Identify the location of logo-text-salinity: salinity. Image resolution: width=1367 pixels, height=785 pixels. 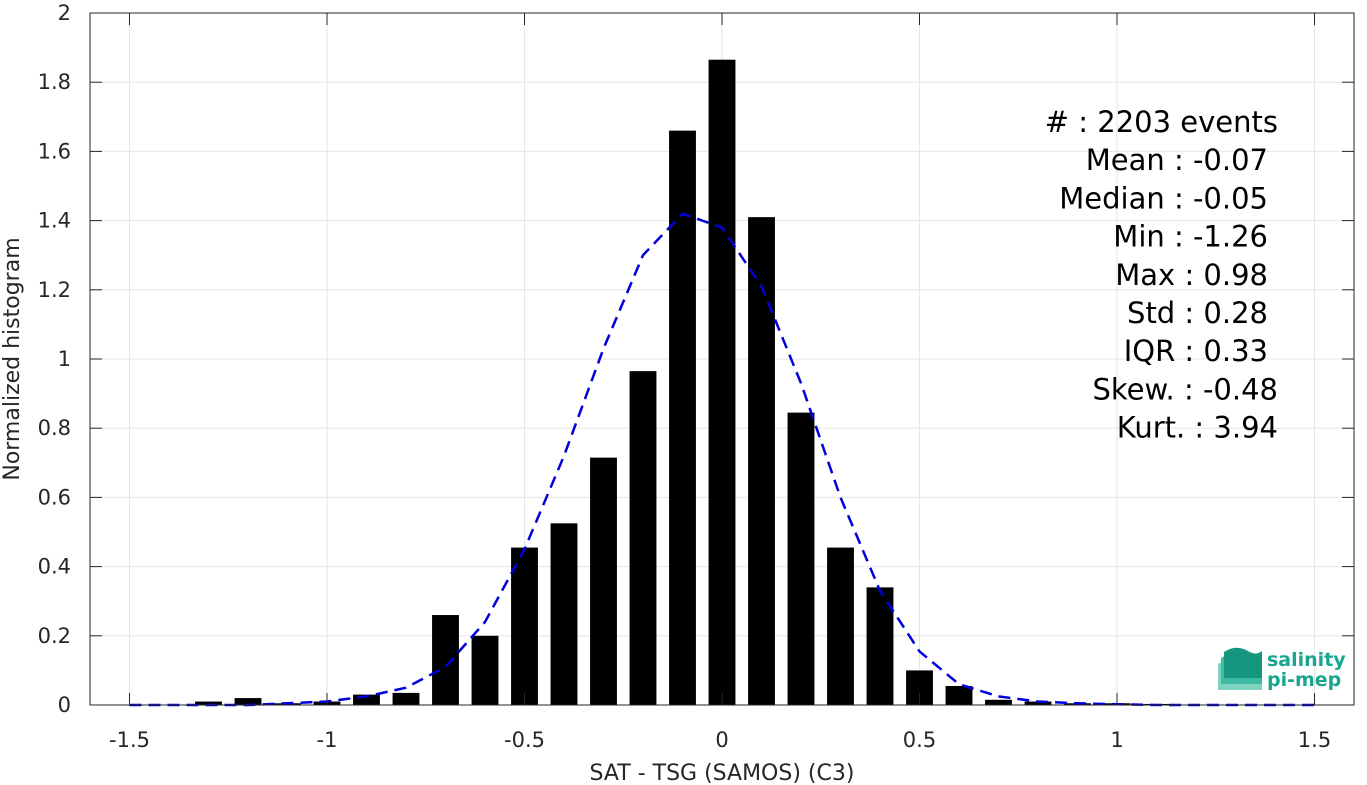
(1306, 660).